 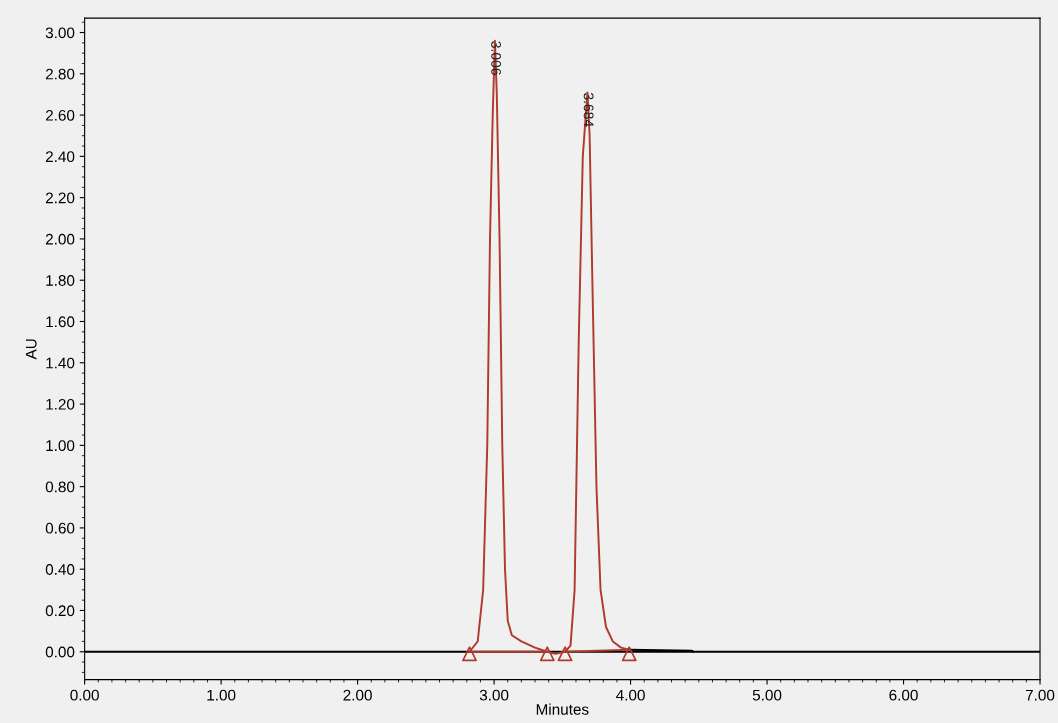 What do you see at coordinates (60, 33) in the screenshot?
I see `y-tick-label: 3.00` at bounding box center [60, 33].